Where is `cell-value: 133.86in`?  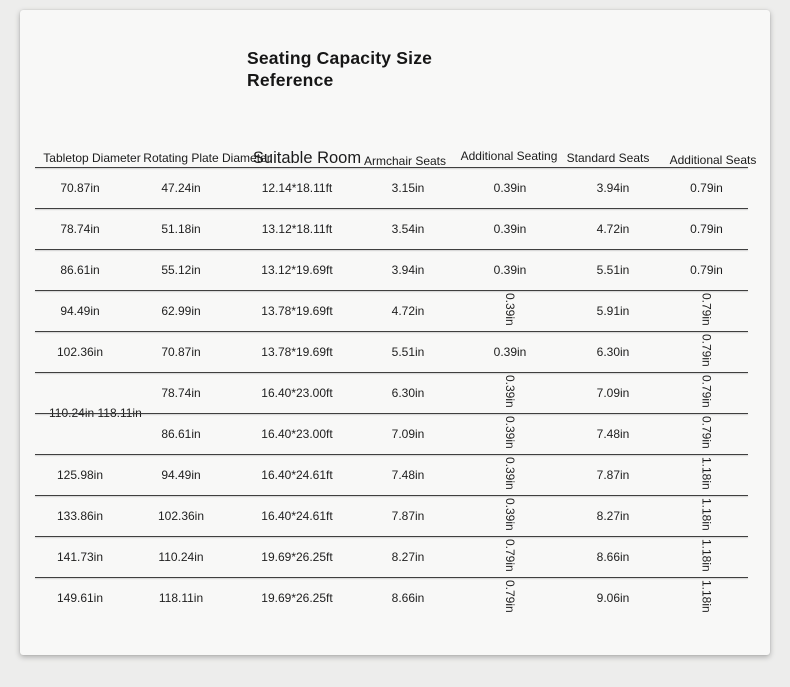
cell-value: 133.86in is located at coordinates (80, 515).